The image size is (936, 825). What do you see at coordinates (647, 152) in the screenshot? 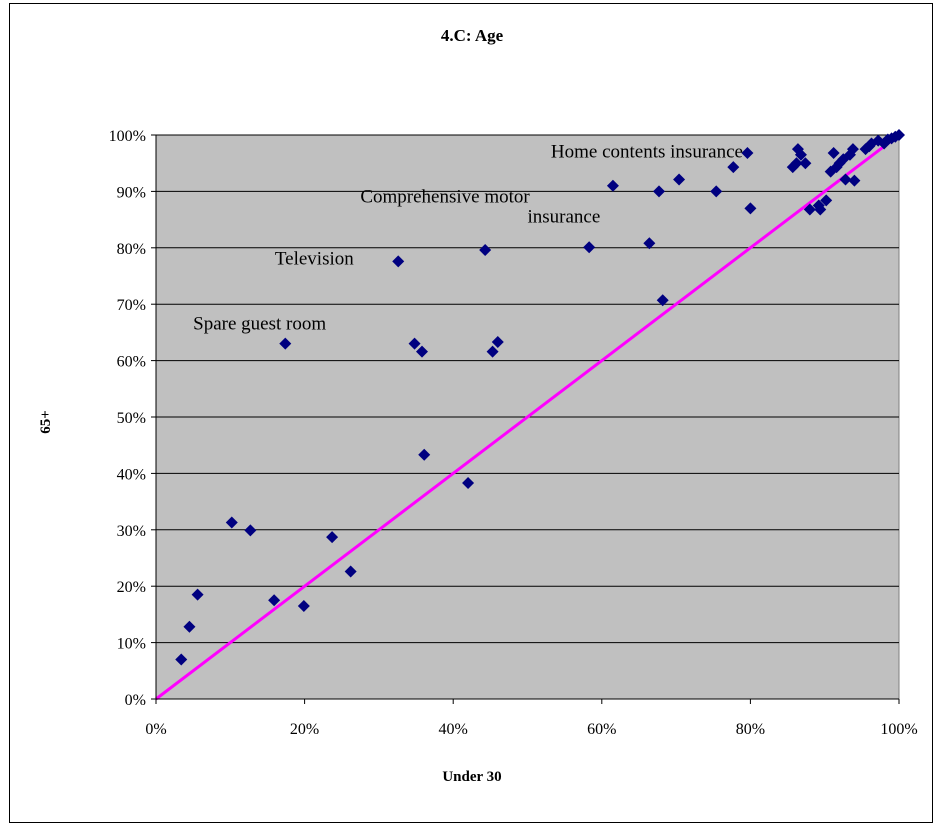
I see `point-annotation: Home contents insurance` at bounding box center [647, 152].